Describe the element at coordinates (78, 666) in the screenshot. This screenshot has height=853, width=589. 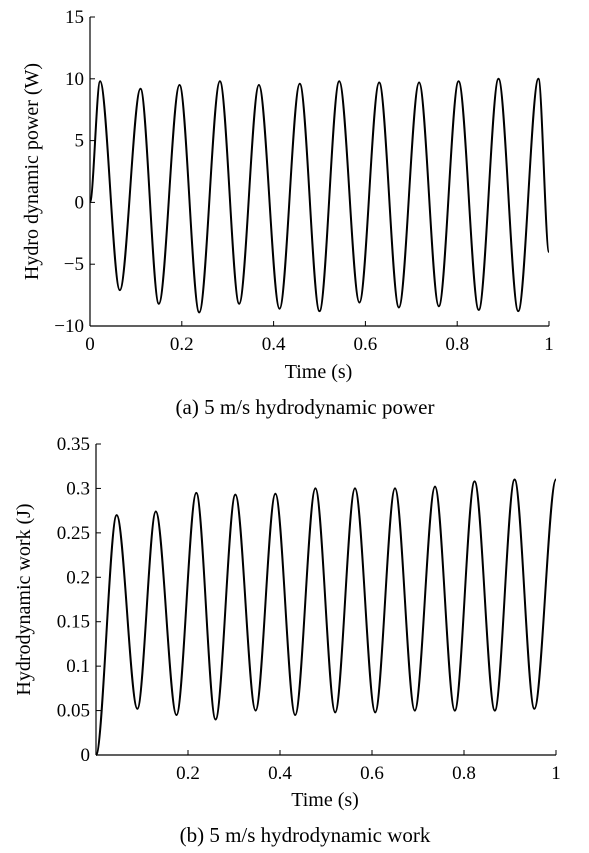
I see `work-chart-ytick-label: 0.1` at that location.